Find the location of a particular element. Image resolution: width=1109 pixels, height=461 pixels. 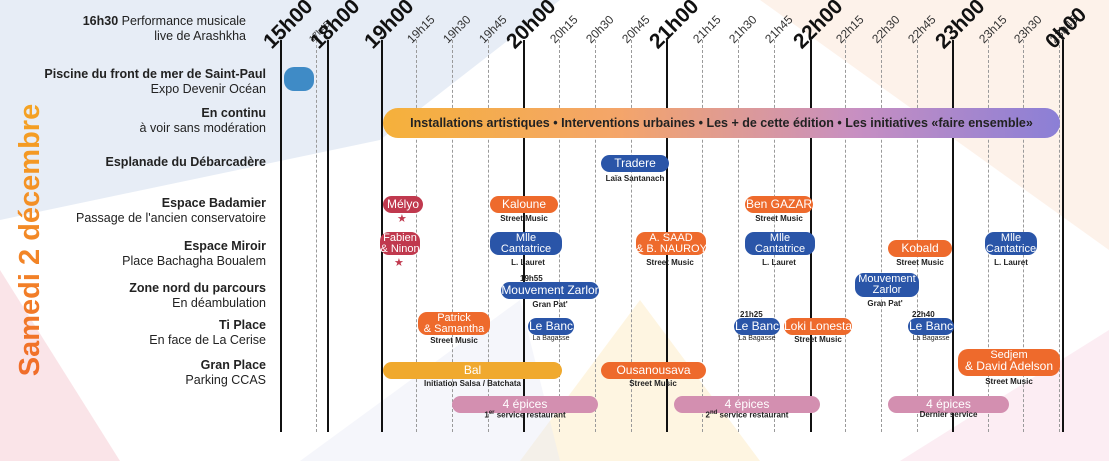

expo-devenir-ocean-block is located at coordinates (299, 79).